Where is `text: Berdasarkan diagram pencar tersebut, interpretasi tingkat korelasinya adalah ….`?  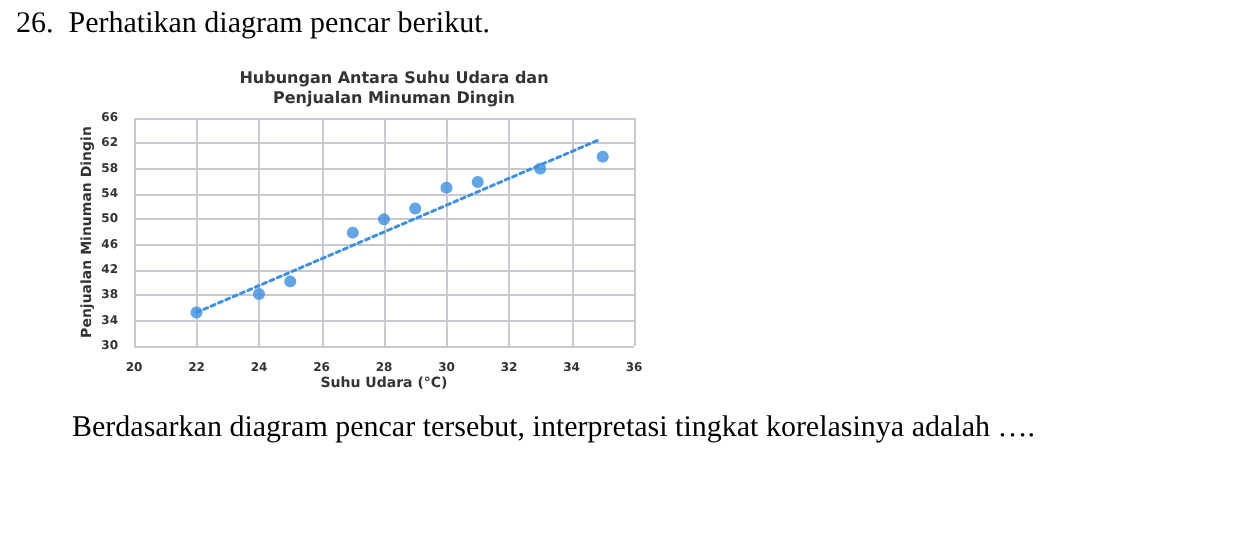 text: Berdasarkan diagram pencar tersebut, interpretasi tingkat korelasinya adalah …. is located at coordinates (553, 429).